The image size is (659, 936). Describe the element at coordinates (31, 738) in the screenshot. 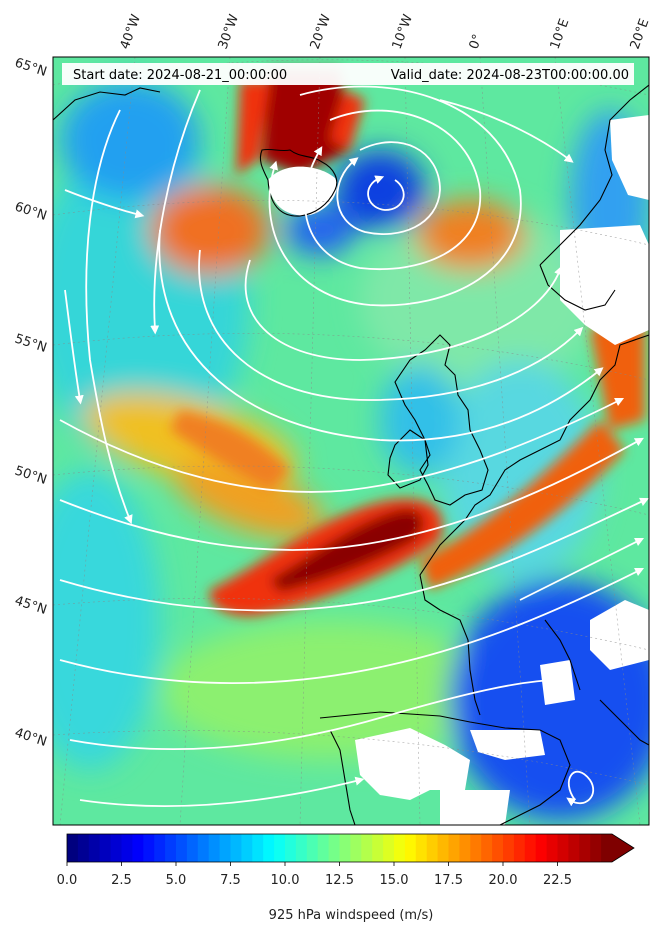

I see `lat-label: 40°N` at that location.